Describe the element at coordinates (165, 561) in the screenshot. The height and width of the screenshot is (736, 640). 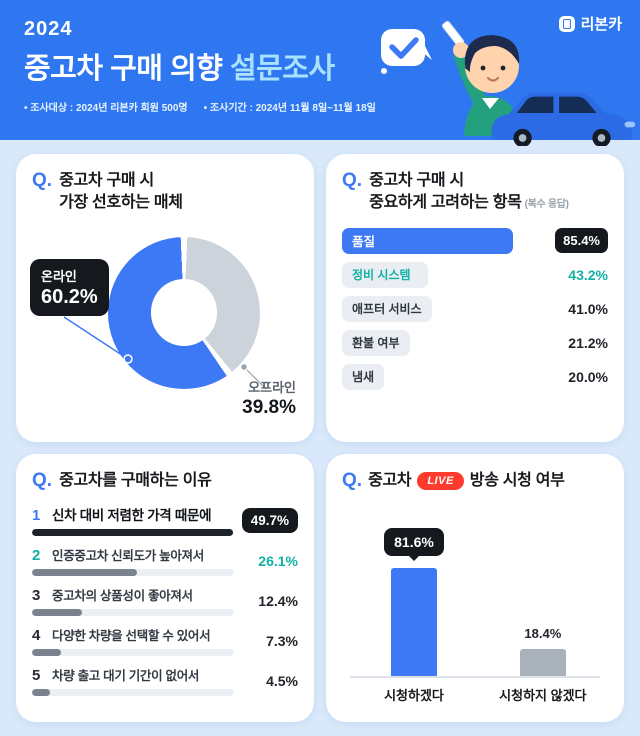
I see `reason-row: 2 인증중고차 신뢰도가 높아져서 26.1%` at that location.